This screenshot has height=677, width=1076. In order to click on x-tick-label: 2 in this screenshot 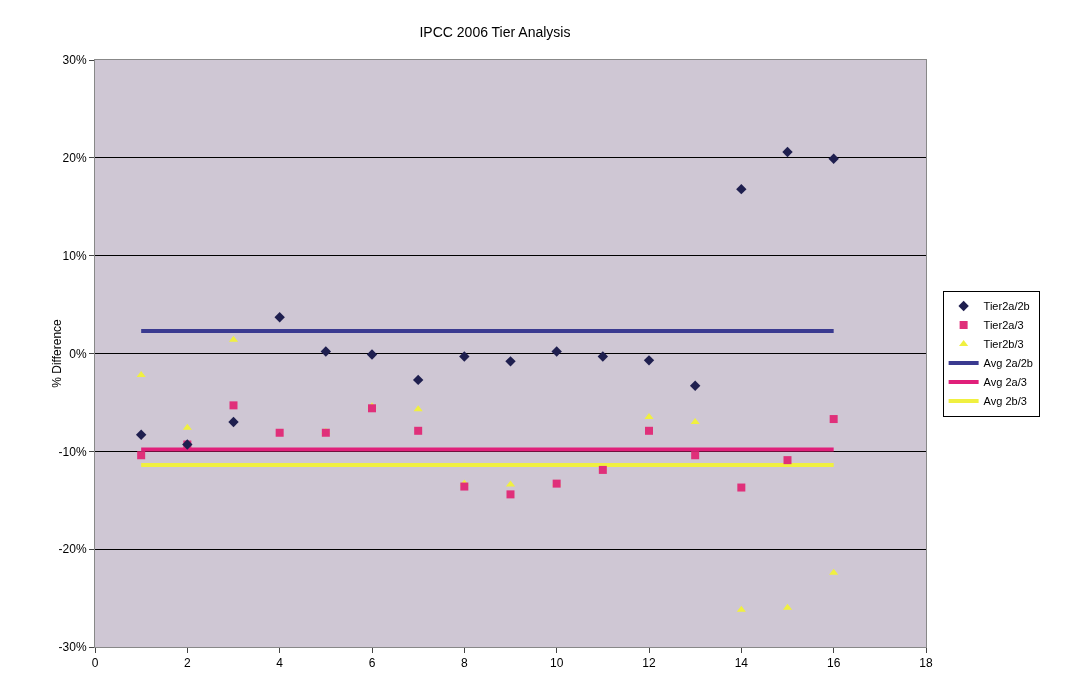, I will do `click(187, 663)`.